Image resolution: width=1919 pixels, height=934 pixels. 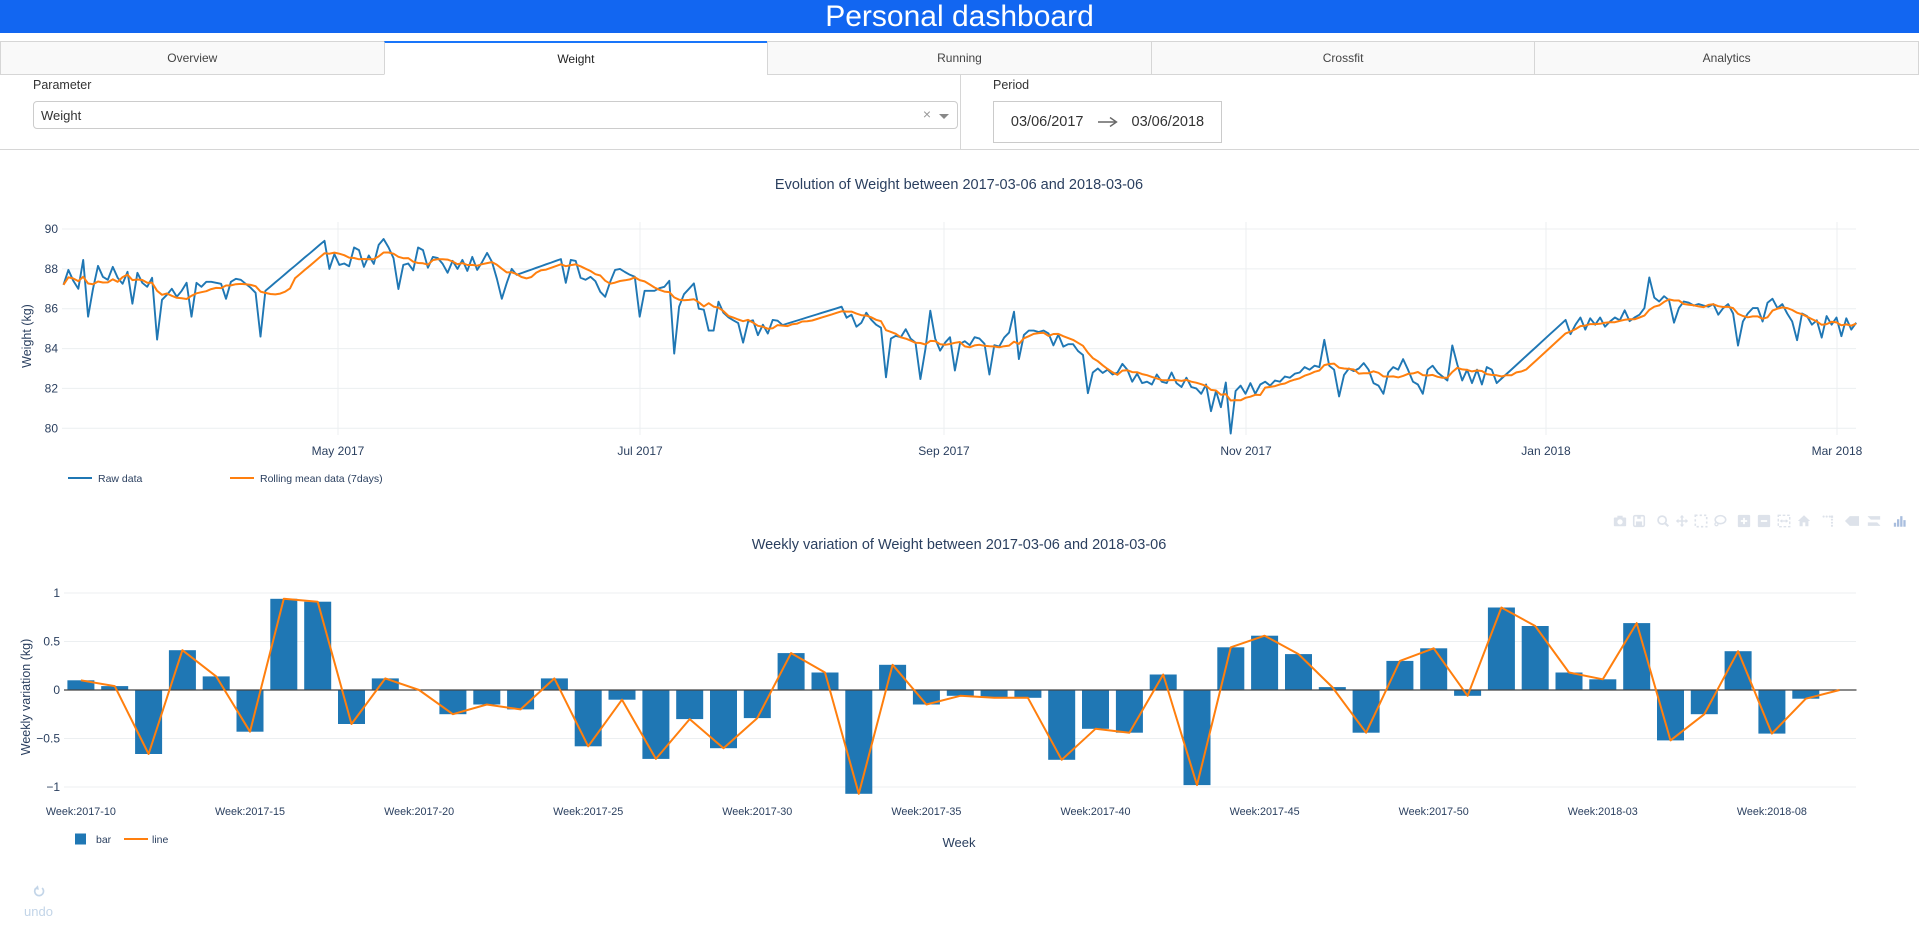 What do you see at coordinates (81, 812) in the screenshot?
I see `svg-text: Week:2017-10` at bounding box center [81, 812].